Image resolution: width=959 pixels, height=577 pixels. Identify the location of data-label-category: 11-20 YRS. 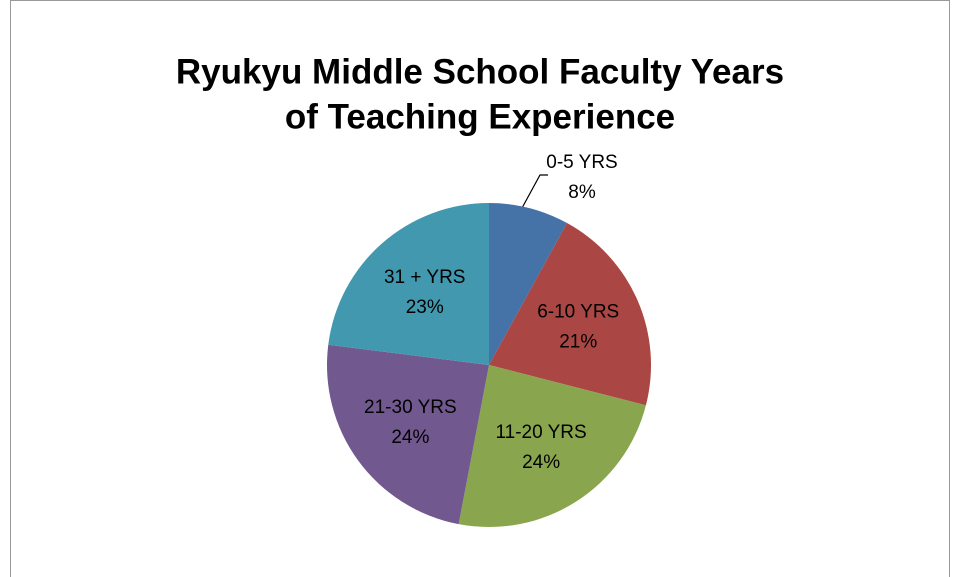
(540, 432).